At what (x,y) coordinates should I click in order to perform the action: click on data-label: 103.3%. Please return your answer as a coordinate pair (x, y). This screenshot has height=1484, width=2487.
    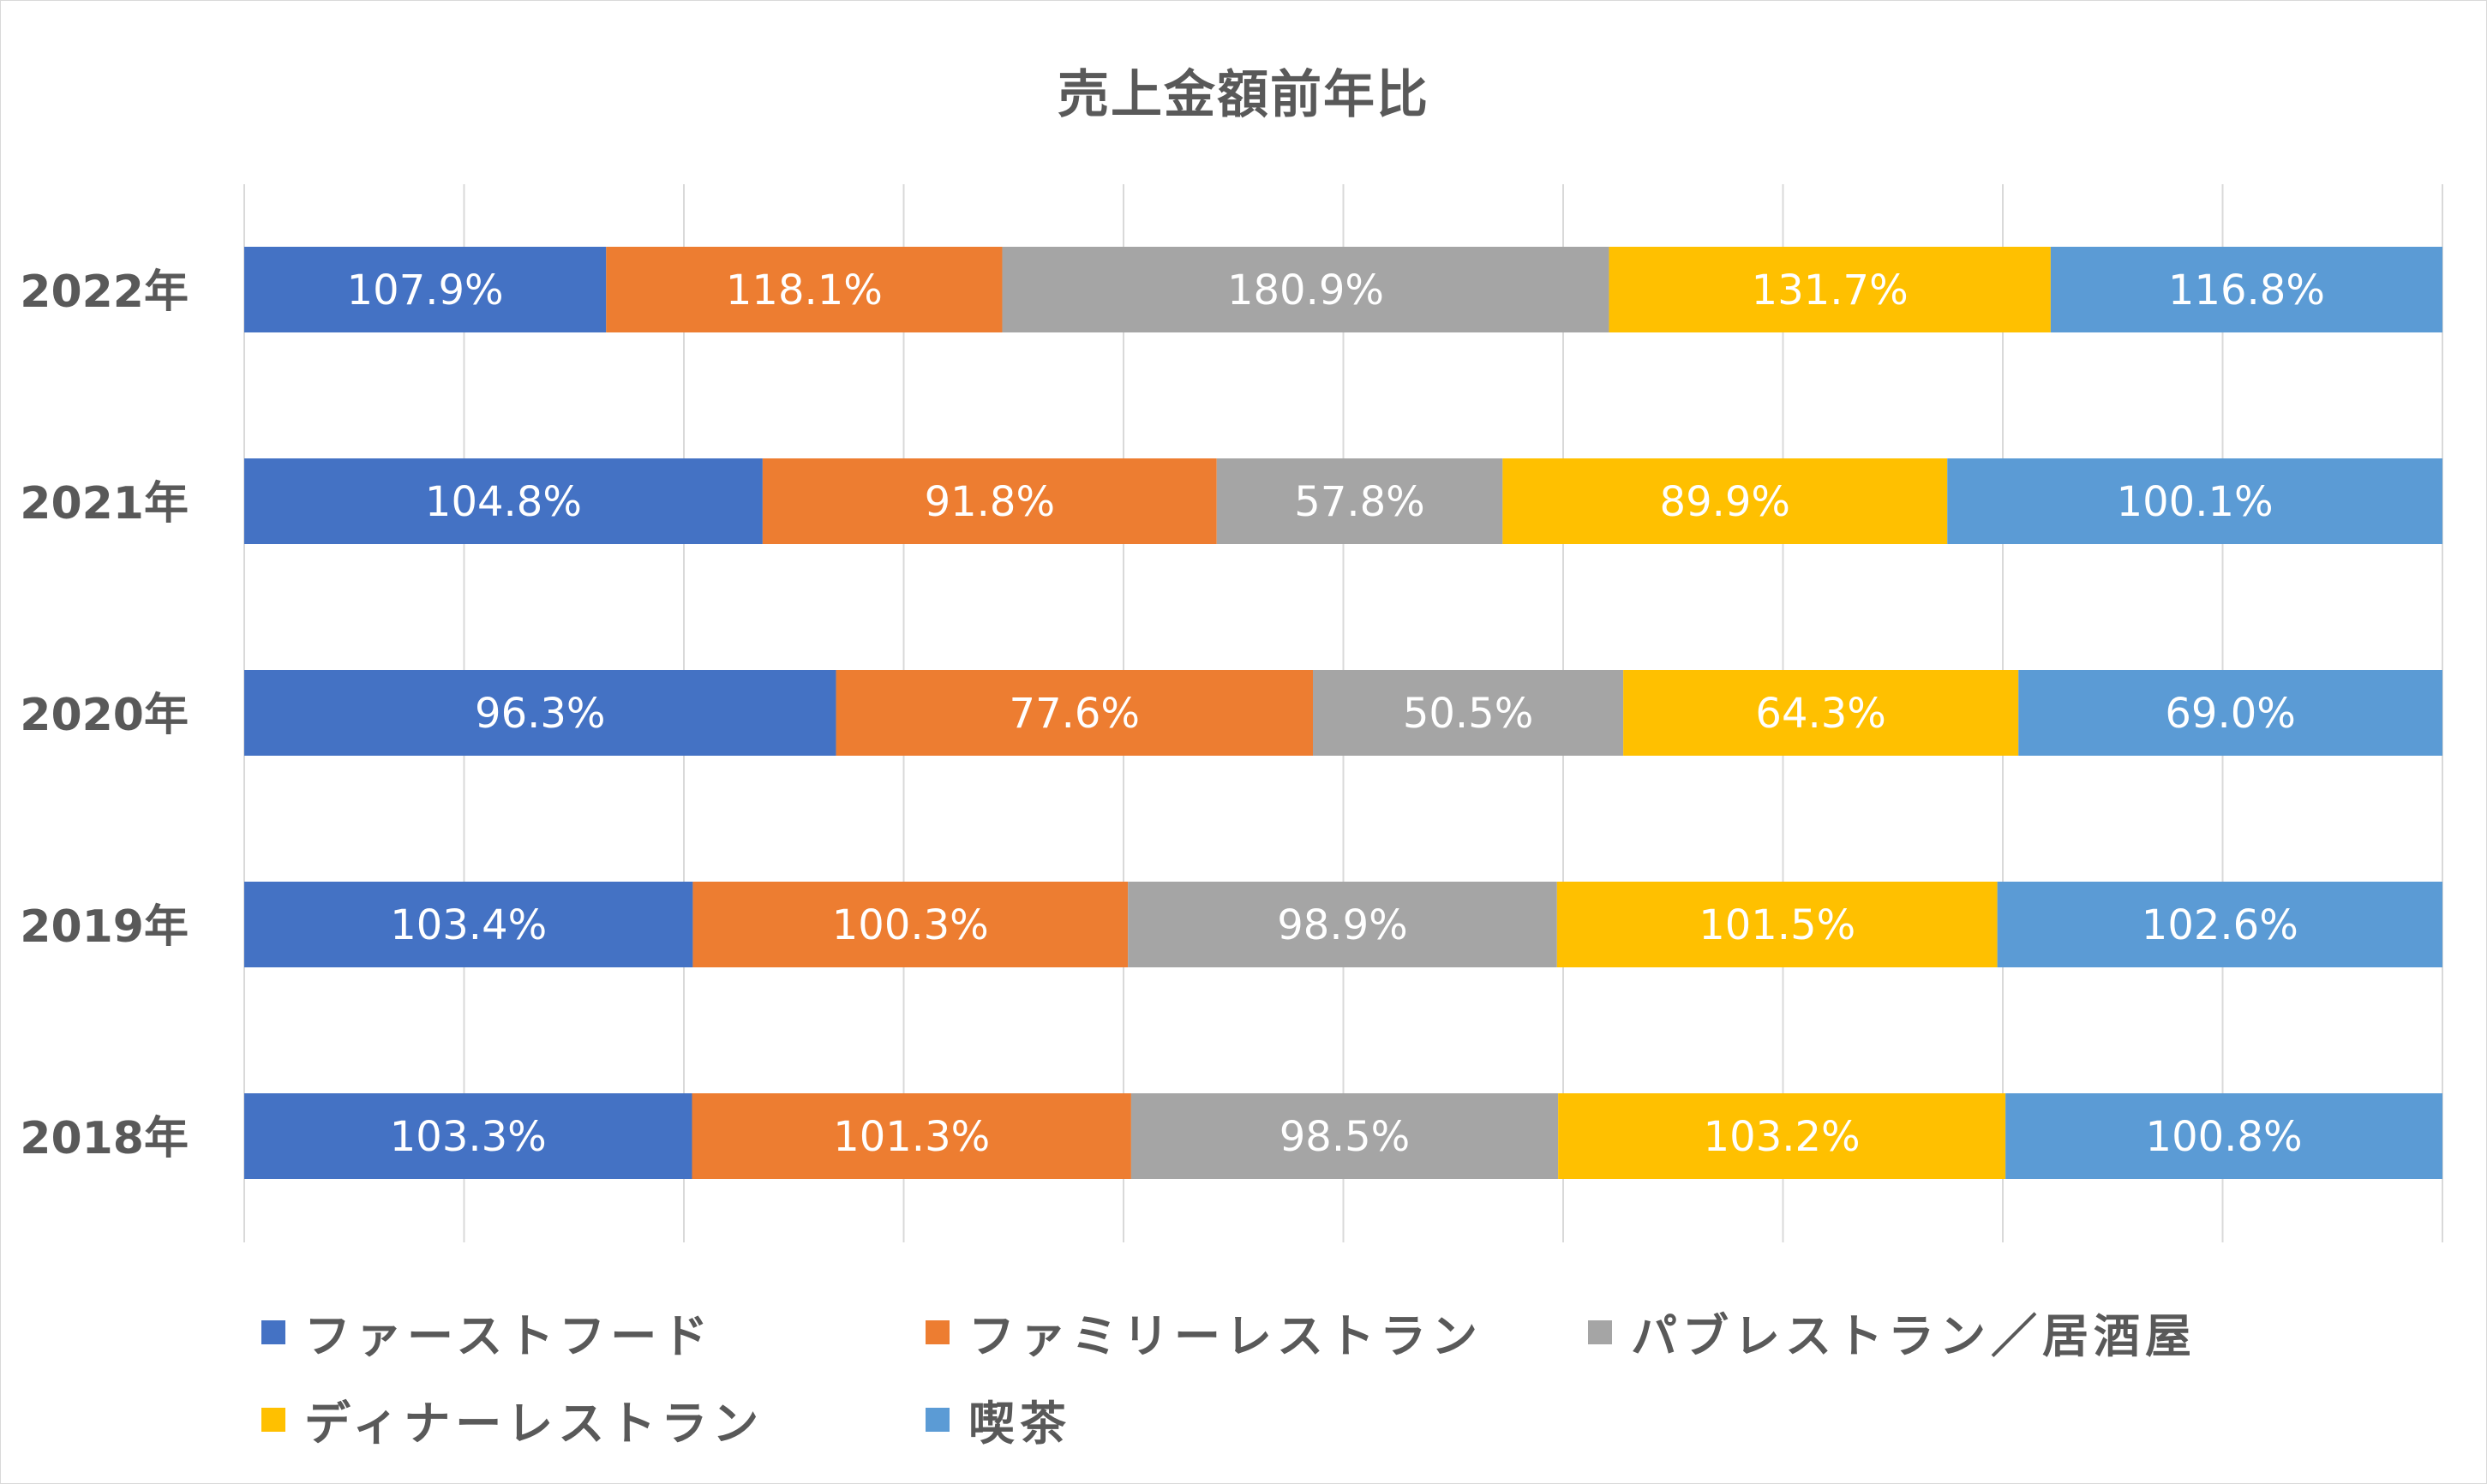
    Looking at the image, I should click on (468, 1137).